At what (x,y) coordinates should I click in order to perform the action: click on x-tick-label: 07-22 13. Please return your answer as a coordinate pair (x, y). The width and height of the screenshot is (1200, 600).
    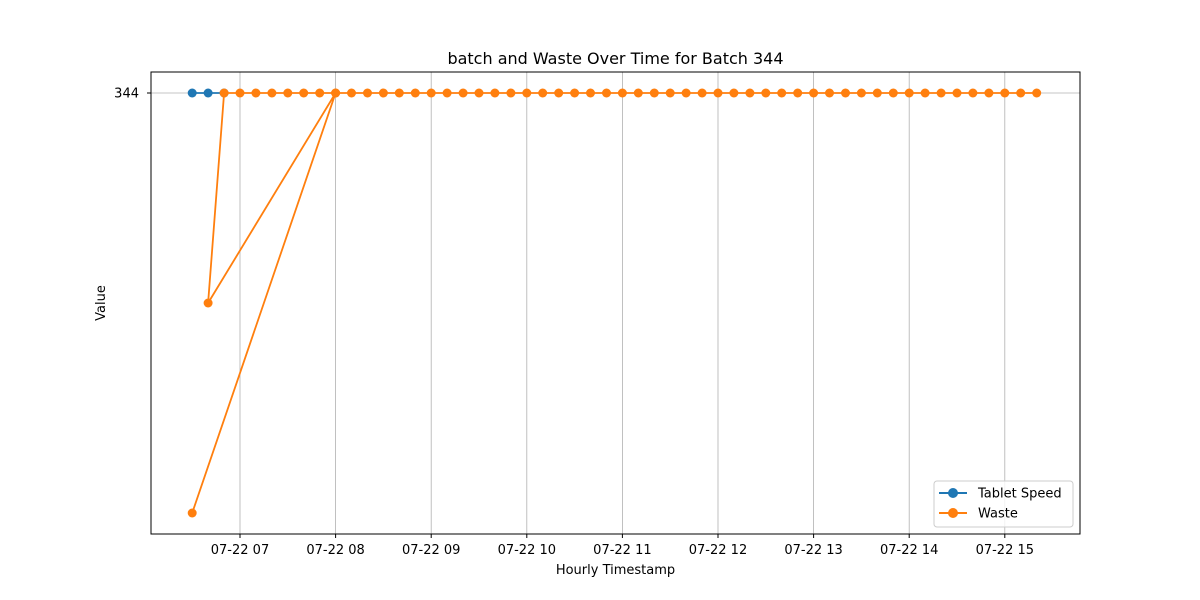
    Looking at the image, I should click on (813, 550).